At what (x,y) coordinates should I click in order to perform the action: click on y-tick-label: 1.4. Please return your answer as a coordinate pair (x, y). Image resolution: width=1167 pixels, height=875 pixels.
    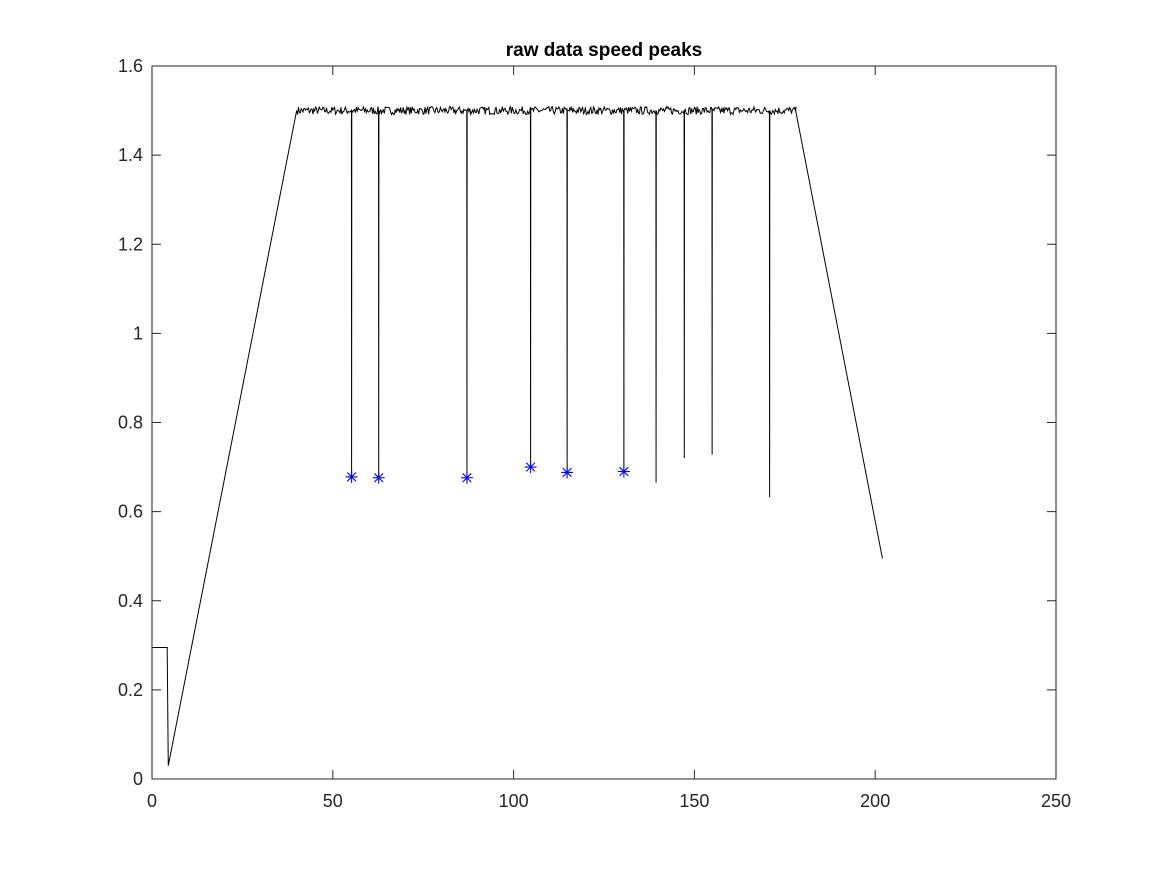
    Looking at the image, I should click on (130, 155).